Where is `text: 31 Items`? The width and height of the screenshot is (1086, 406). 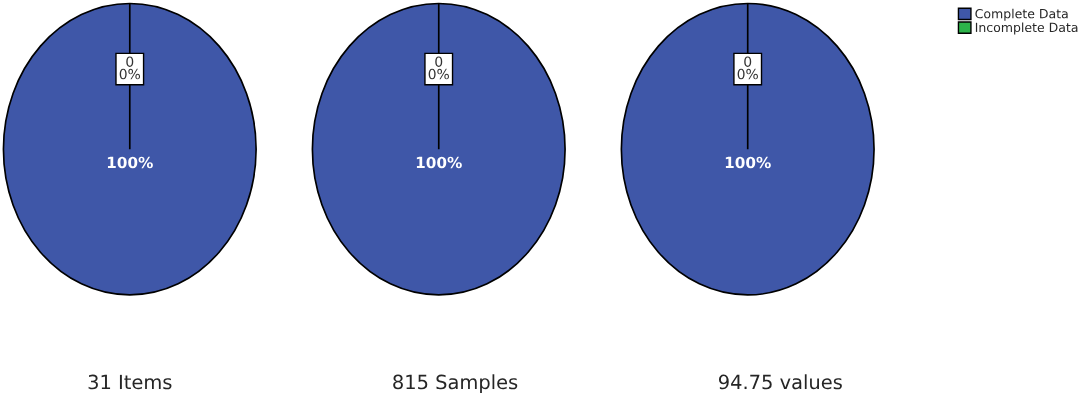
text: 31 Items is located at coordinates (130, 382).